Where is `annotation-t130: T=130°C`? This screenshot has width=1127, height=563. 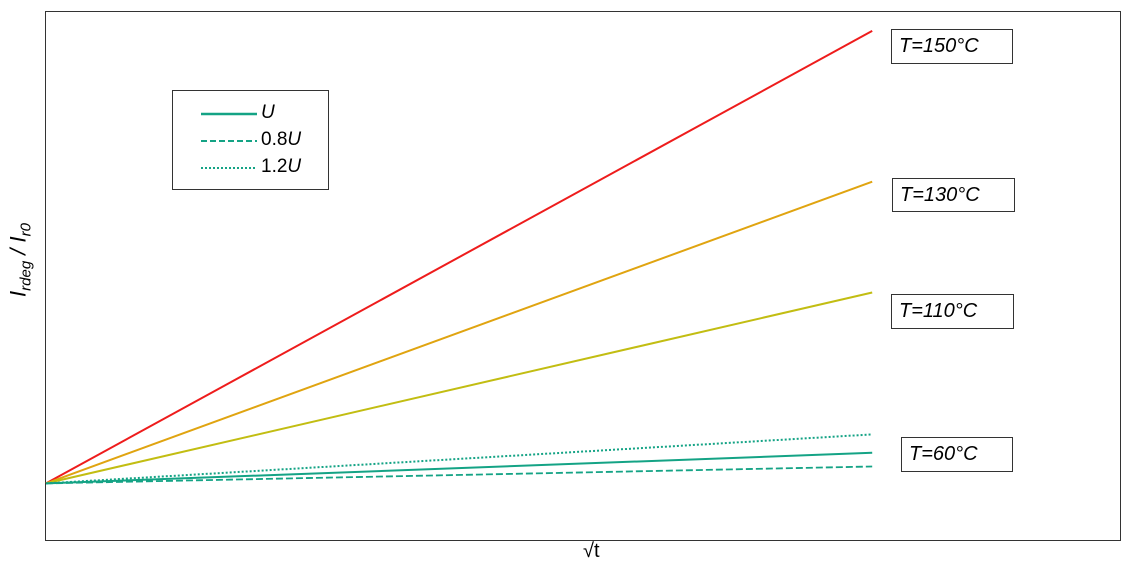
annotation-t130: T=130°C is located at coordinates (953, 195).